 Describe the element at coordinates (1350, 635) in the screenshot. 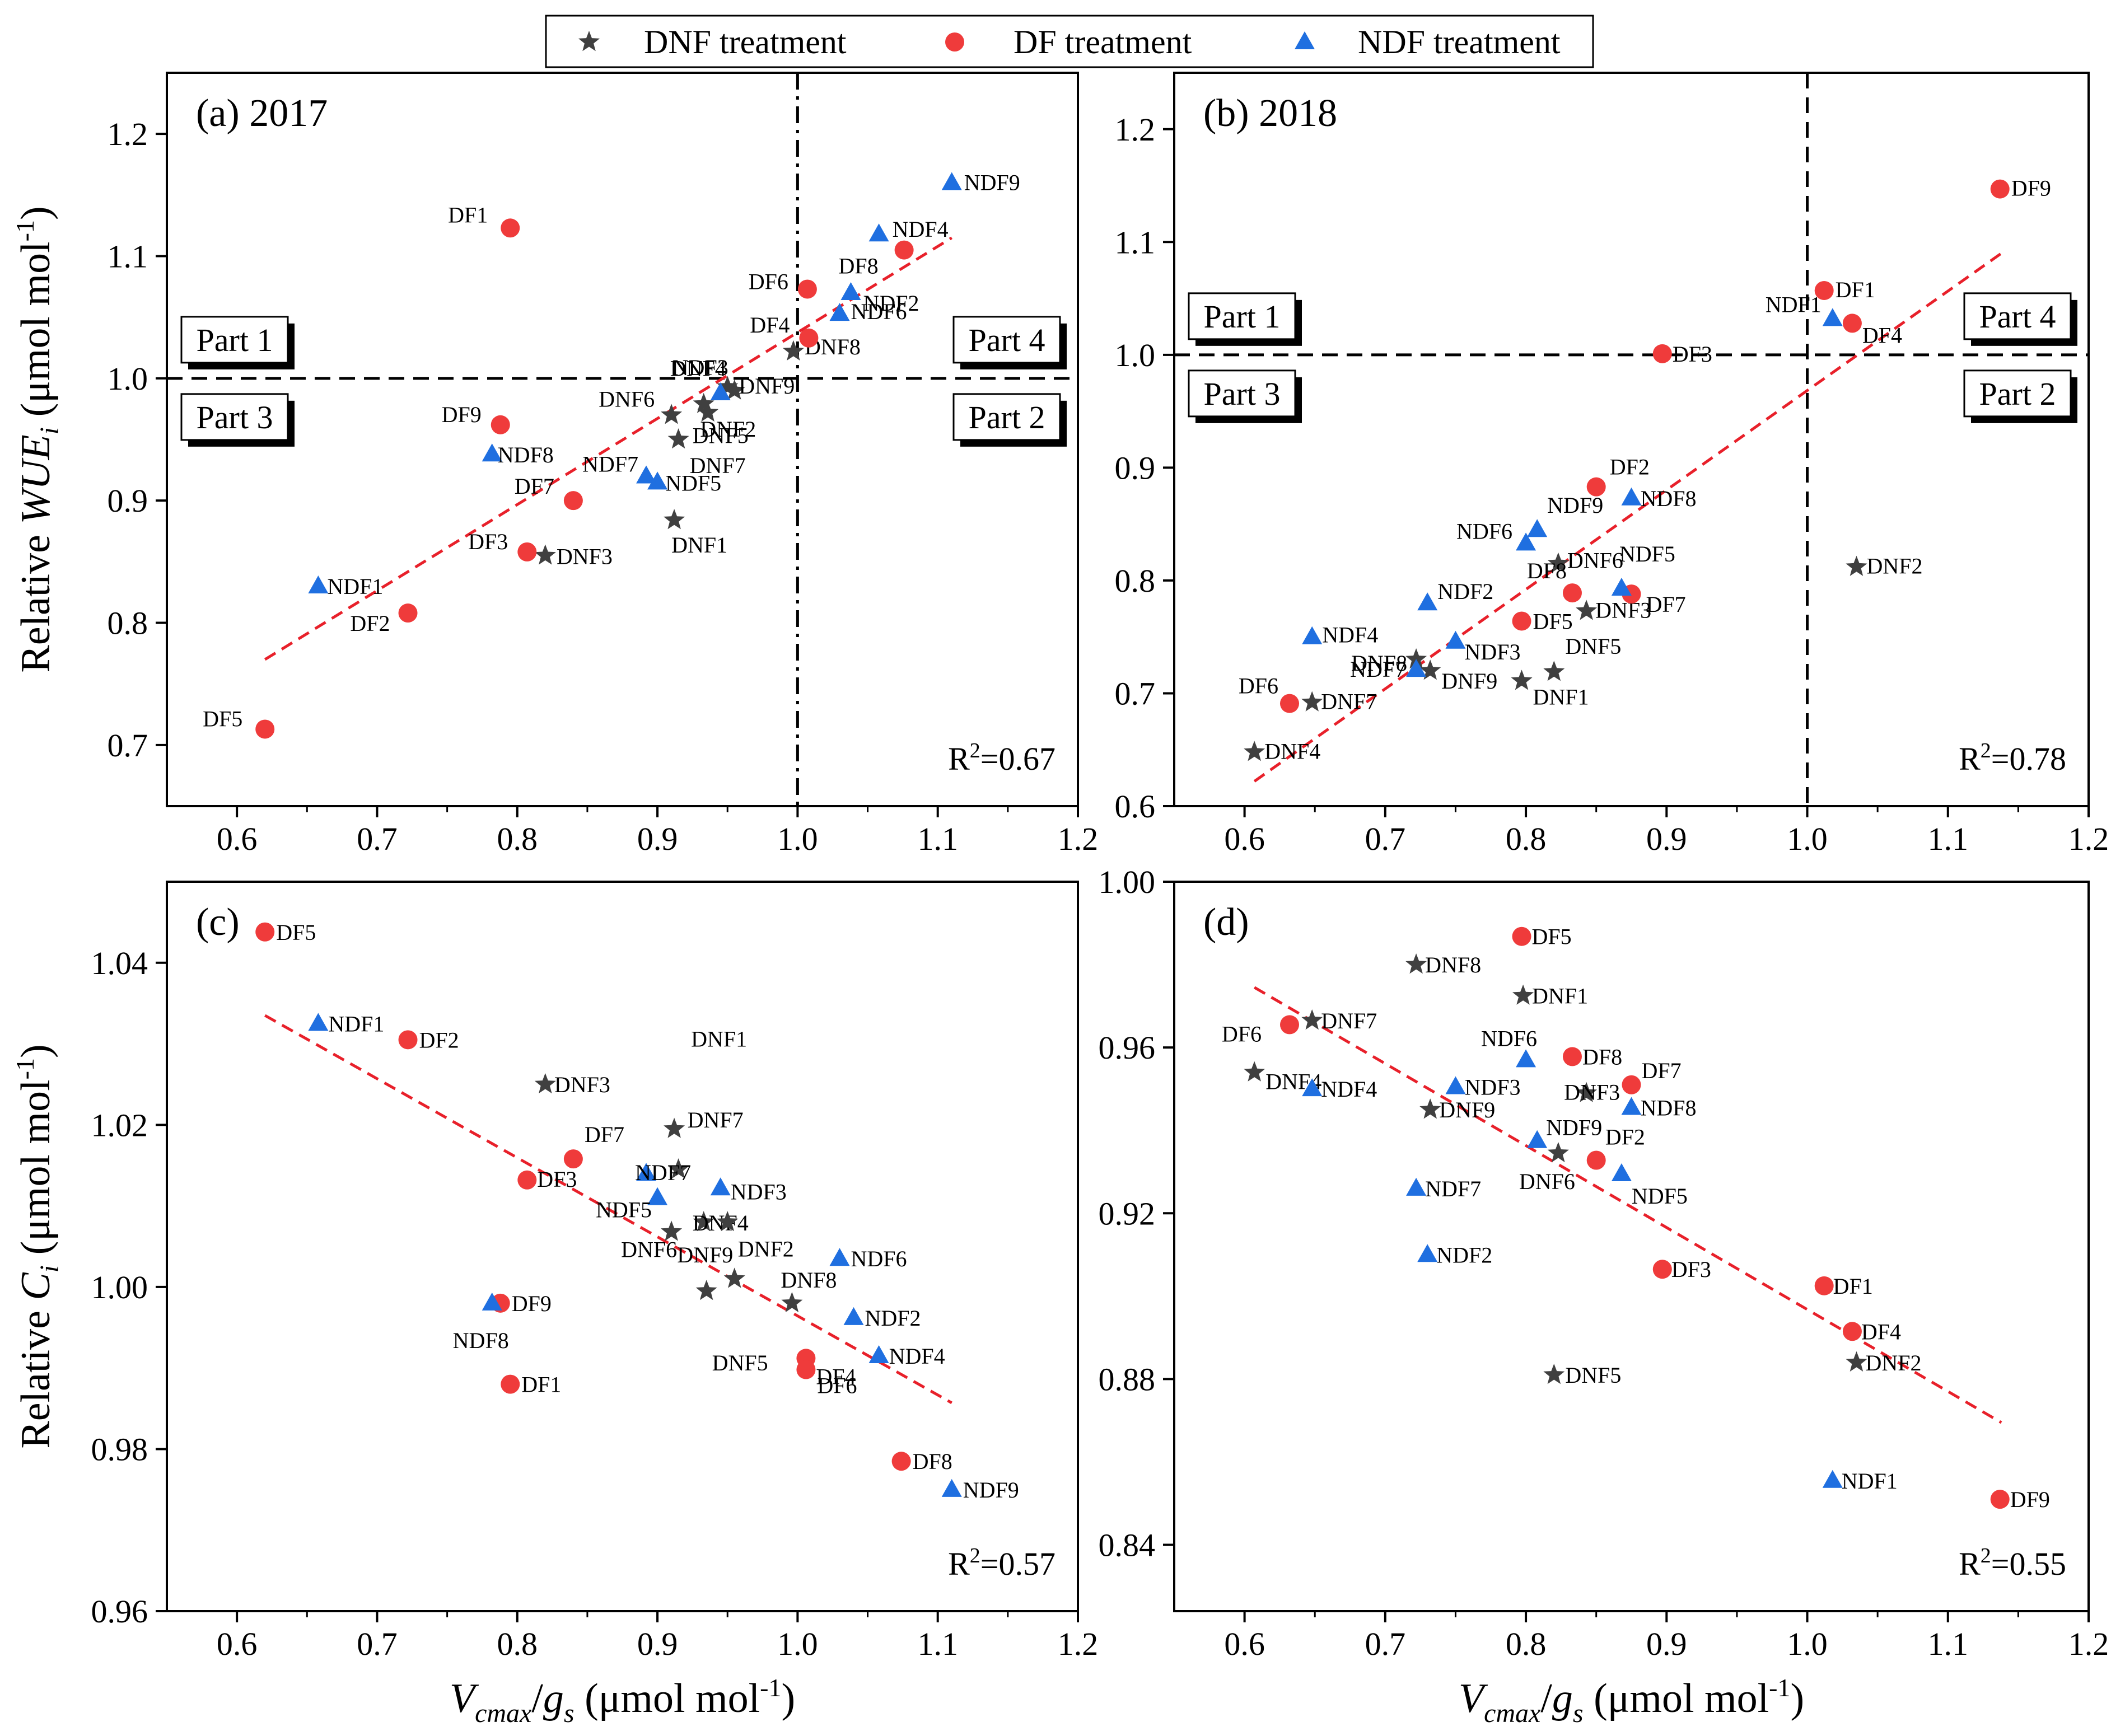

I see `point-label: NDF4` at that location.